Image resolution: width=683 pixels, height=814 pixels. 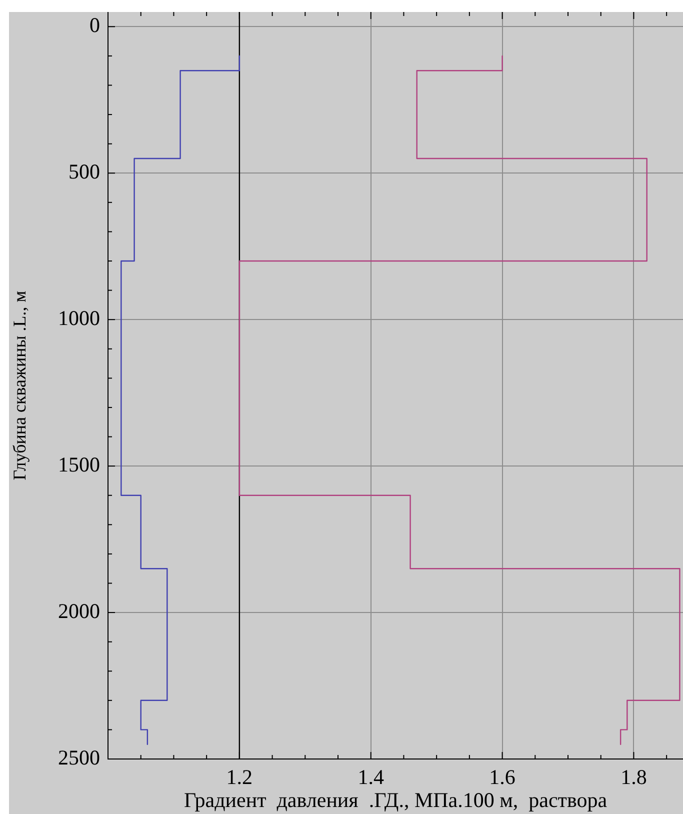 I want to click on y-tick-label: 2500, so click(x=79, y=758).